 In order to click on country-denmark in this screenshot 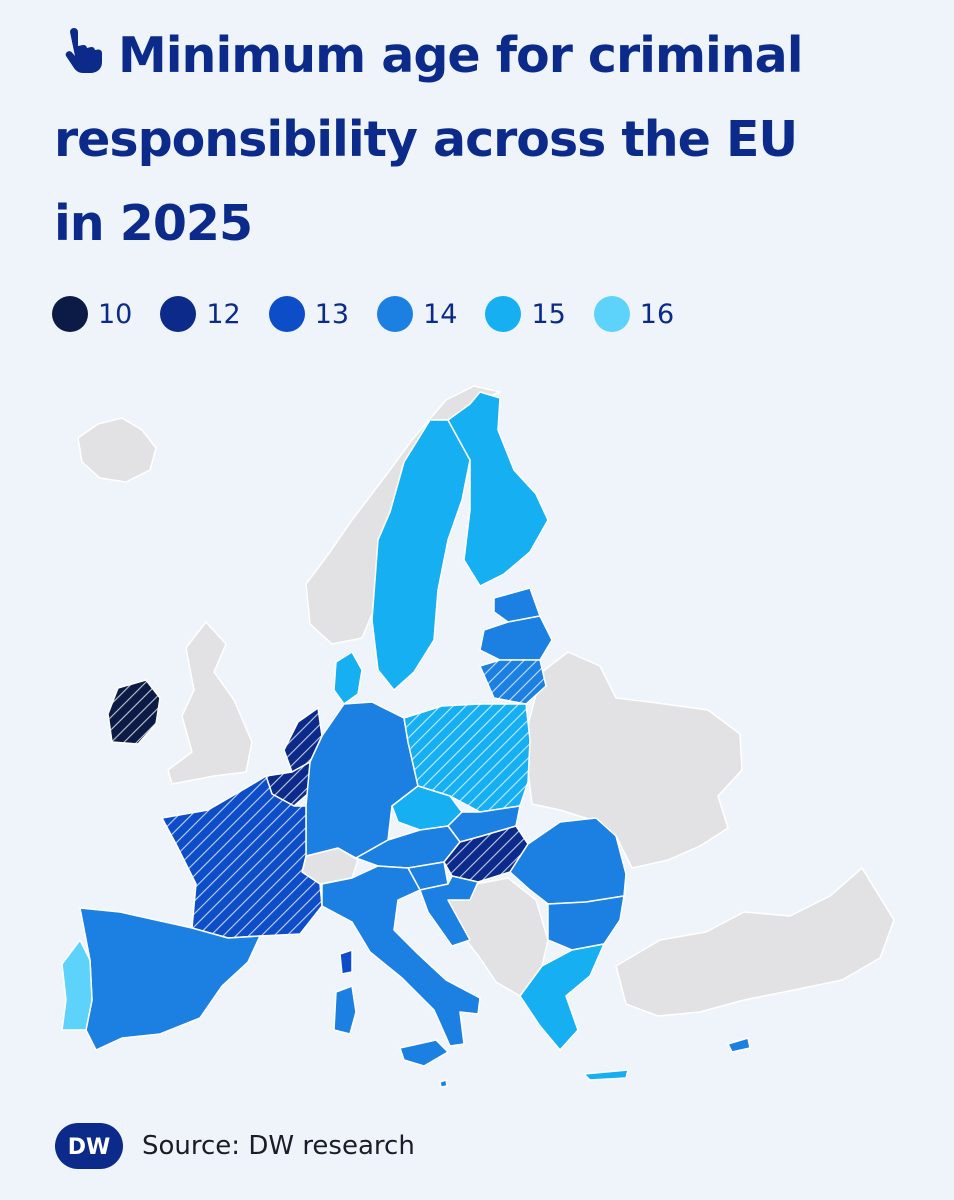, I will do `click(348, 678)`.